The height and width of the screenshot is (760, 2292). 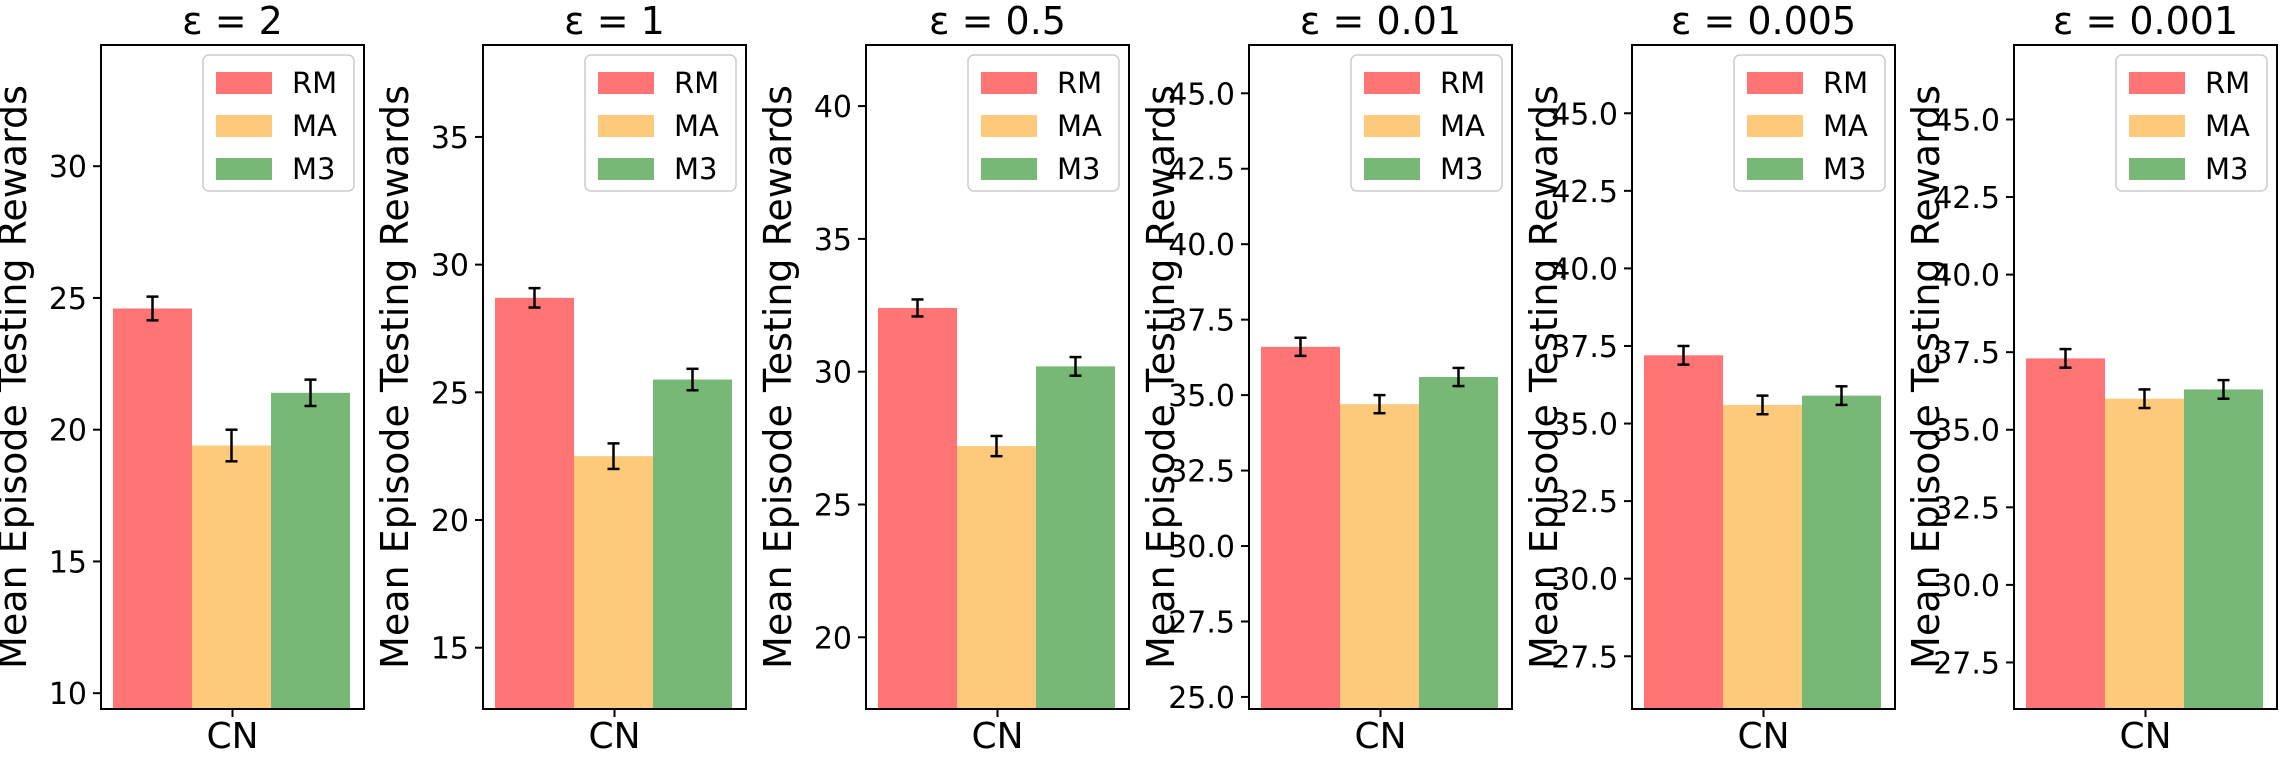 What do you see at coordinates (1201, 698) in the screenshot?
I see `y-tick-label: 25.0` at bounding box center [1201, 698].